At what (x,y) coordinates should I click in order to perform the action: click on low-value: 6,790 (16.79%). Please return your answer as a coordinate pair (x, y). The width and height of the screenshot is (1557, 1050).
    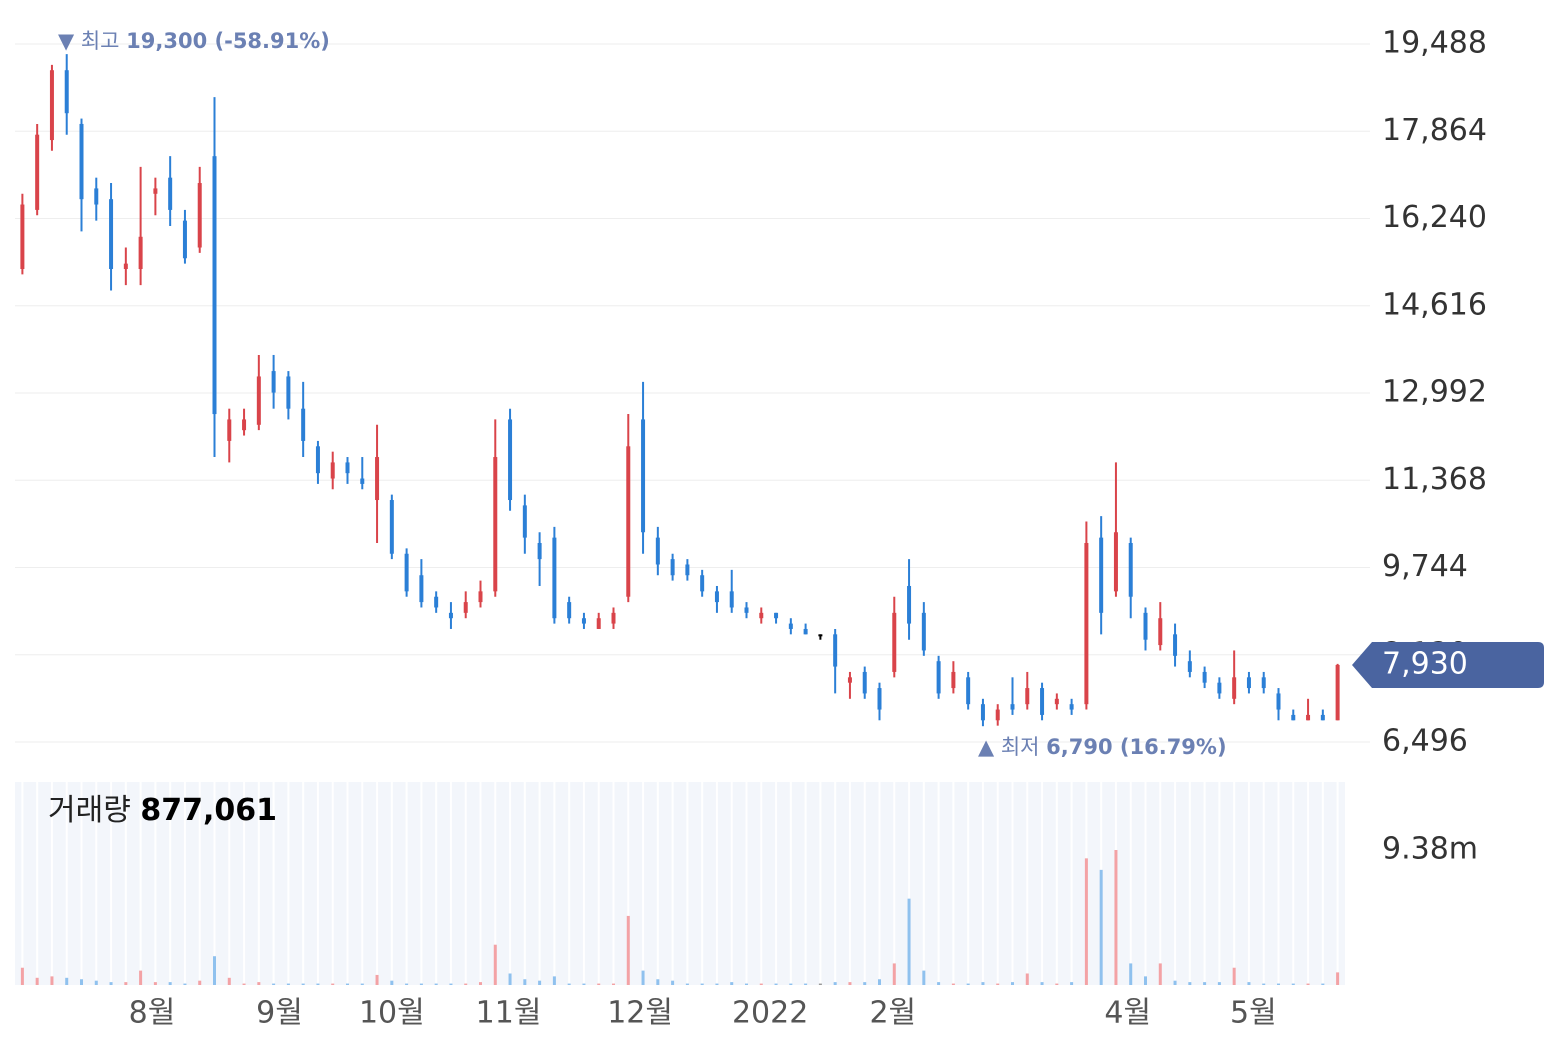
    Looking at the image, I should click on (1136, 747).